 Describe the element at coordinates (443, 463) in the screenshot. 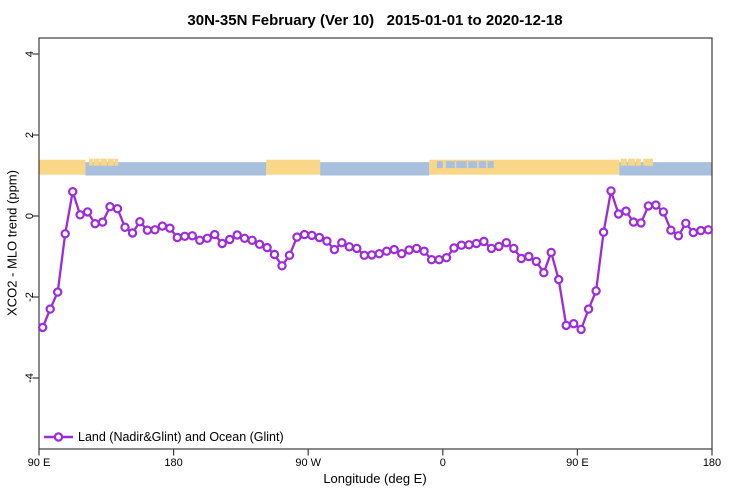

I see `x-tick-label: 0` at that location.